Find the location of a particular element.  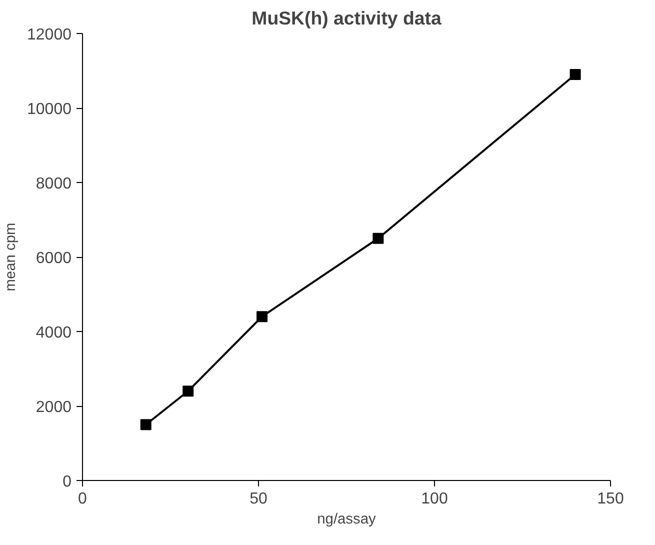

y-tick-label: 10000 is located at coordinates (49, 109).